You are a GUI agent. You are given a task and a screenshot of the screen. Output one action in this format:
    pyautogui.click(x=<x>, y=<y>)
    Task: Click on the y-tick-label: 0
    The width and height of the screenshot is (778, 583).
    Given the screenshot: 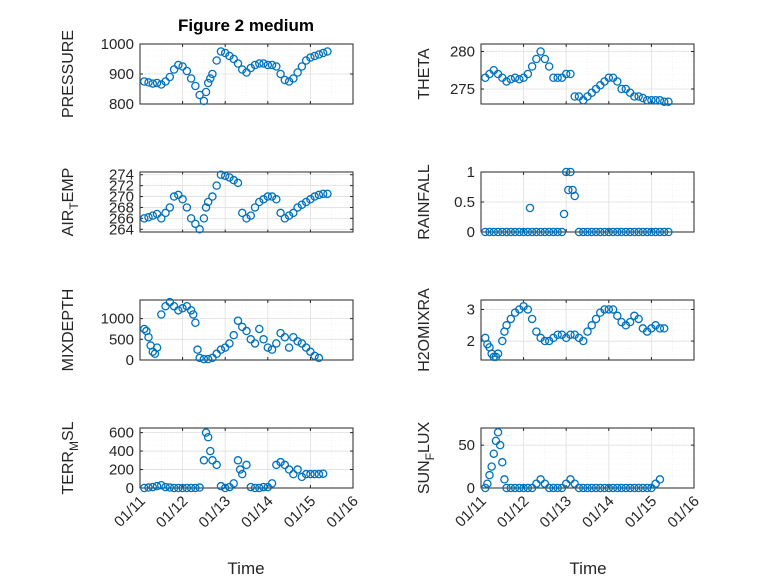 What is the action you would take?
    pyautogui.click(x=130, y=488)
    